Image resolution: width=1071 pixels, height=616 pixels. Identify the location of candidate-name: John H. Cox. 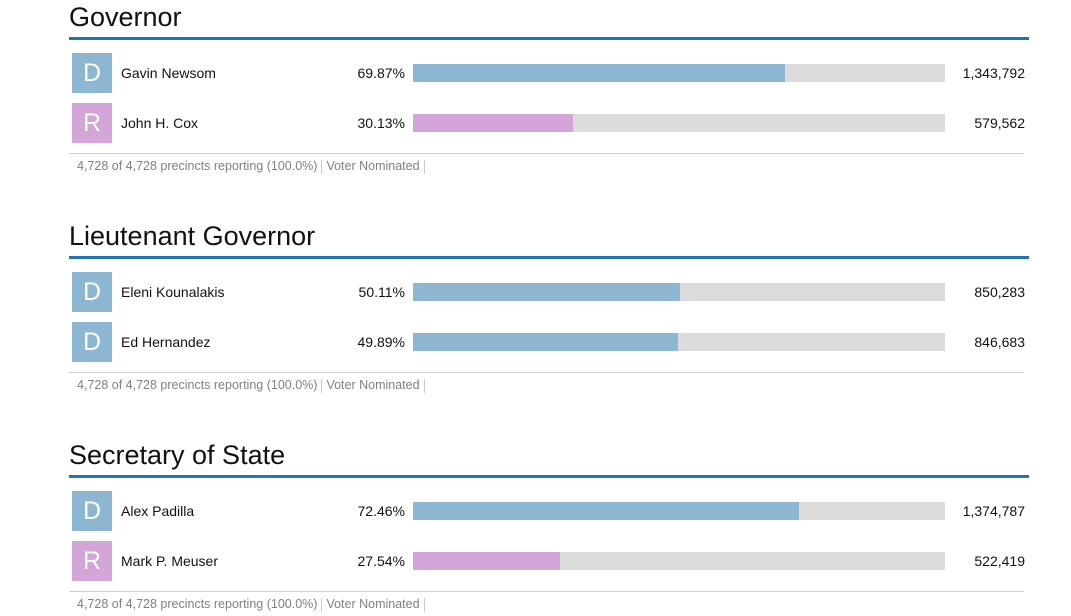
(160, 123).